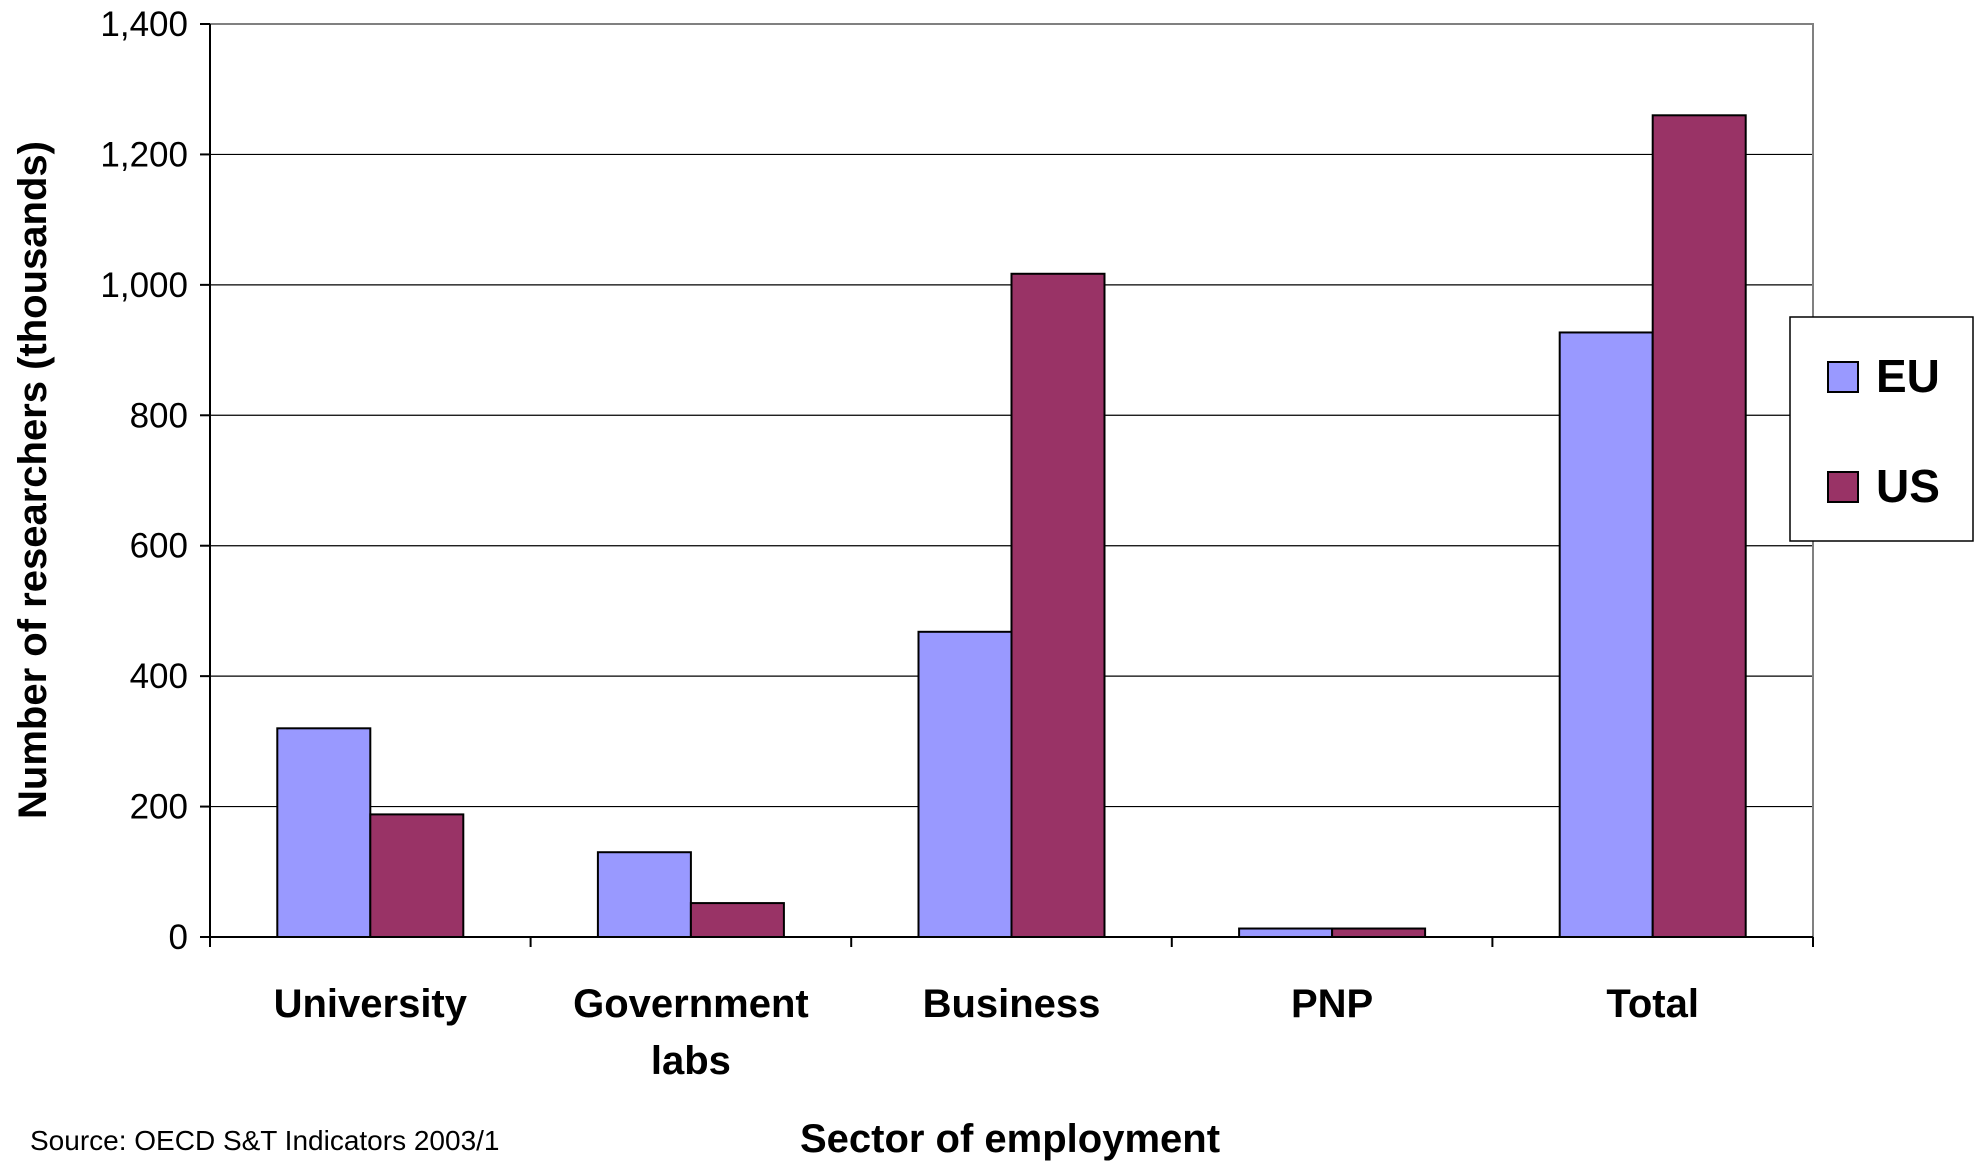  I want to click on legend-label-eu: EU, so click(1908, 376).